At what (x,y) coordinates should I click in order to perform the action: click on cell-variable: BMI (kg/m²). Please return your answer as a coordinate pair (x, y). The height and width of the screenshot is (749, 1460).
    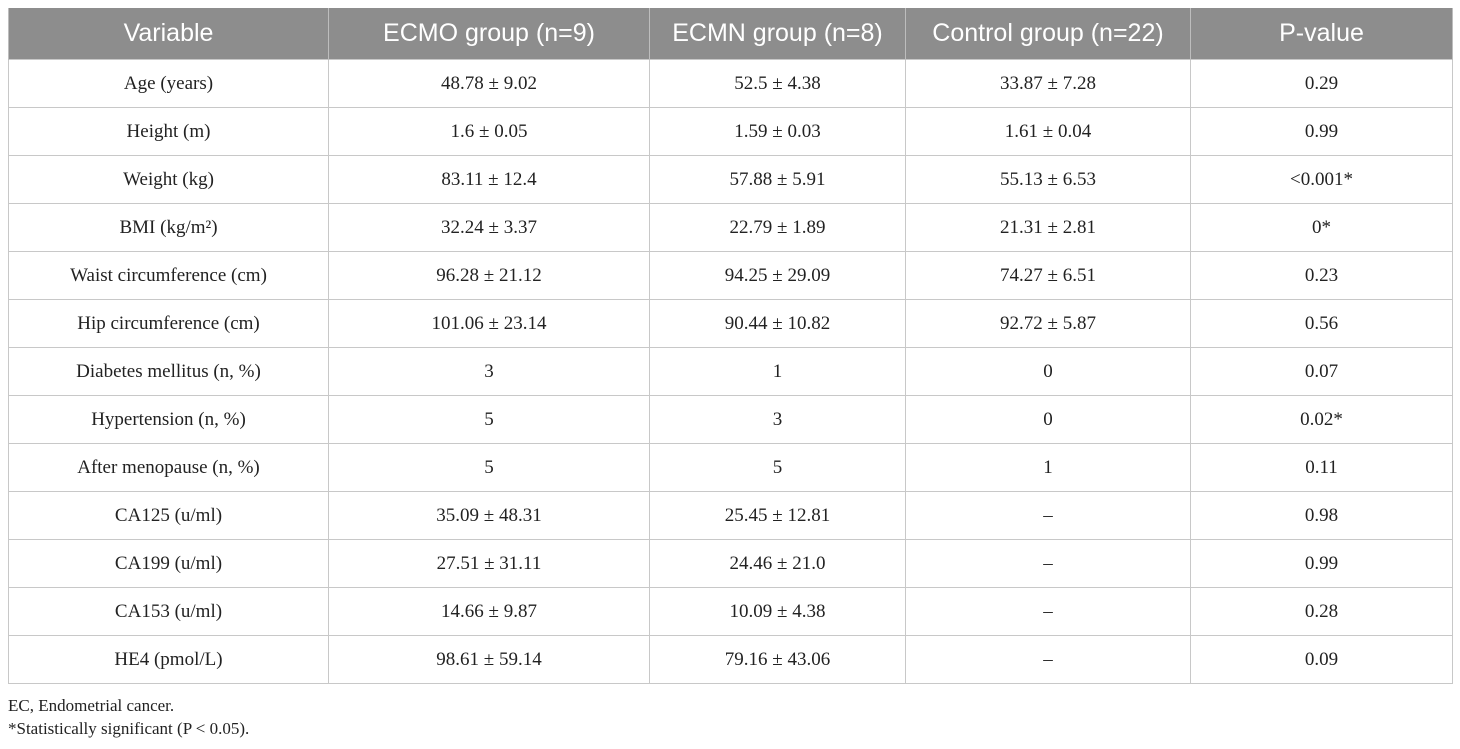
    Looking at the image, I should click on (168, 227).